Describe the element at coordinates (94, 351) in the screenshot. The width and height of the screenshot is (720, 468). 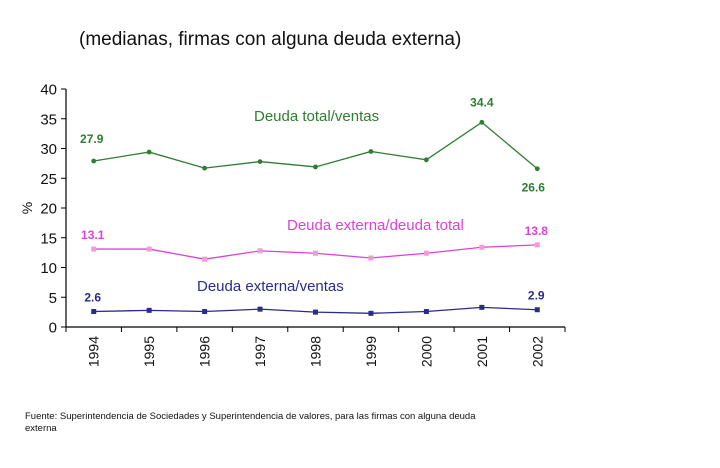
I see `x-tick-label: 1994` at that location.